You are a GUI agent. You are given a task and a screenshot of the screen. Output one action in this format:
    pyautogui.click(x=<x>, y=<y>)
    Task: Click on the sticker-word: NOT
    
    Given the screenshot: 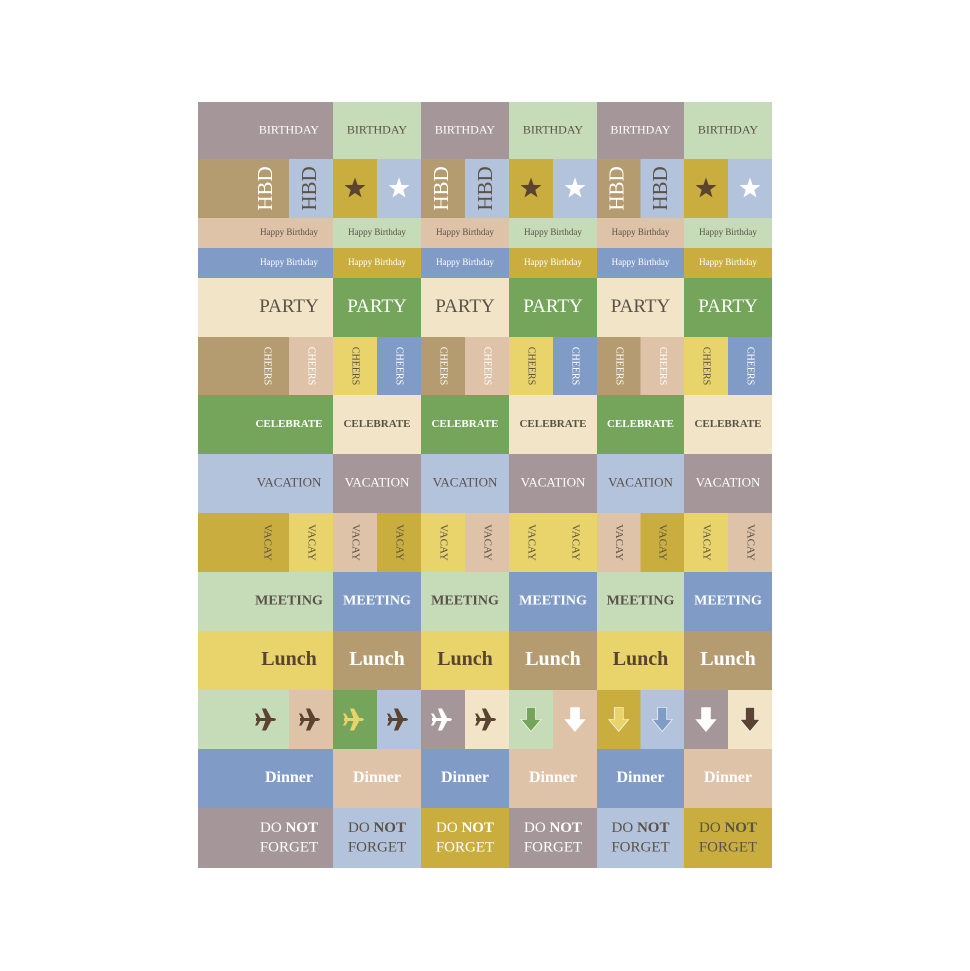 What is the action you would take?
    pyautogui.click(x=477, y=828)
    